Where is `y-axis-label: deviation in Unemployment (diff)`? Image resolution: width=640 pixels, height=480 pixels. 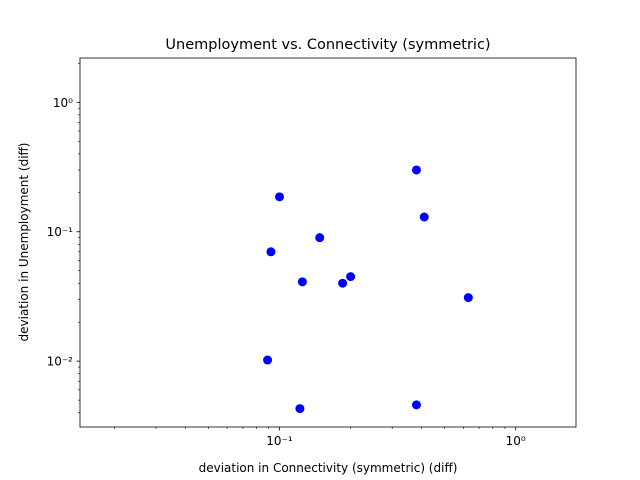
y-axis-label: deviation in Unemployment (diff) is located at coordinates (24, 242).